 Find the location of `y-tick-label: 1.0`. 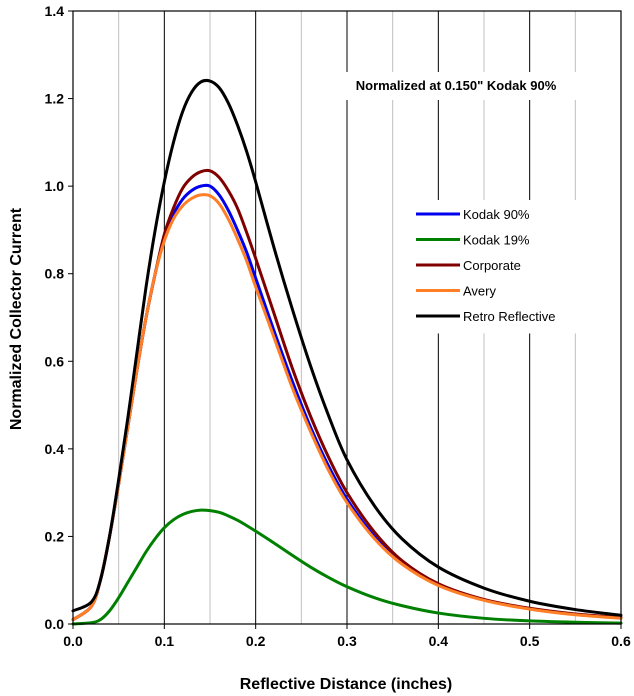

y-tick-label: 1.0 is located at coordinates (55, 186).